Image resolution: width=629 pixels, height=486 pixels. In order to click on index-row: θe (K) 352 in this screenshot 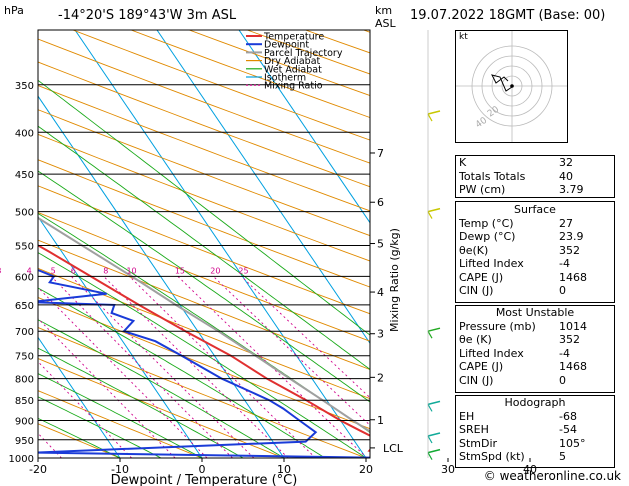, I will do `click(535, 340)`.